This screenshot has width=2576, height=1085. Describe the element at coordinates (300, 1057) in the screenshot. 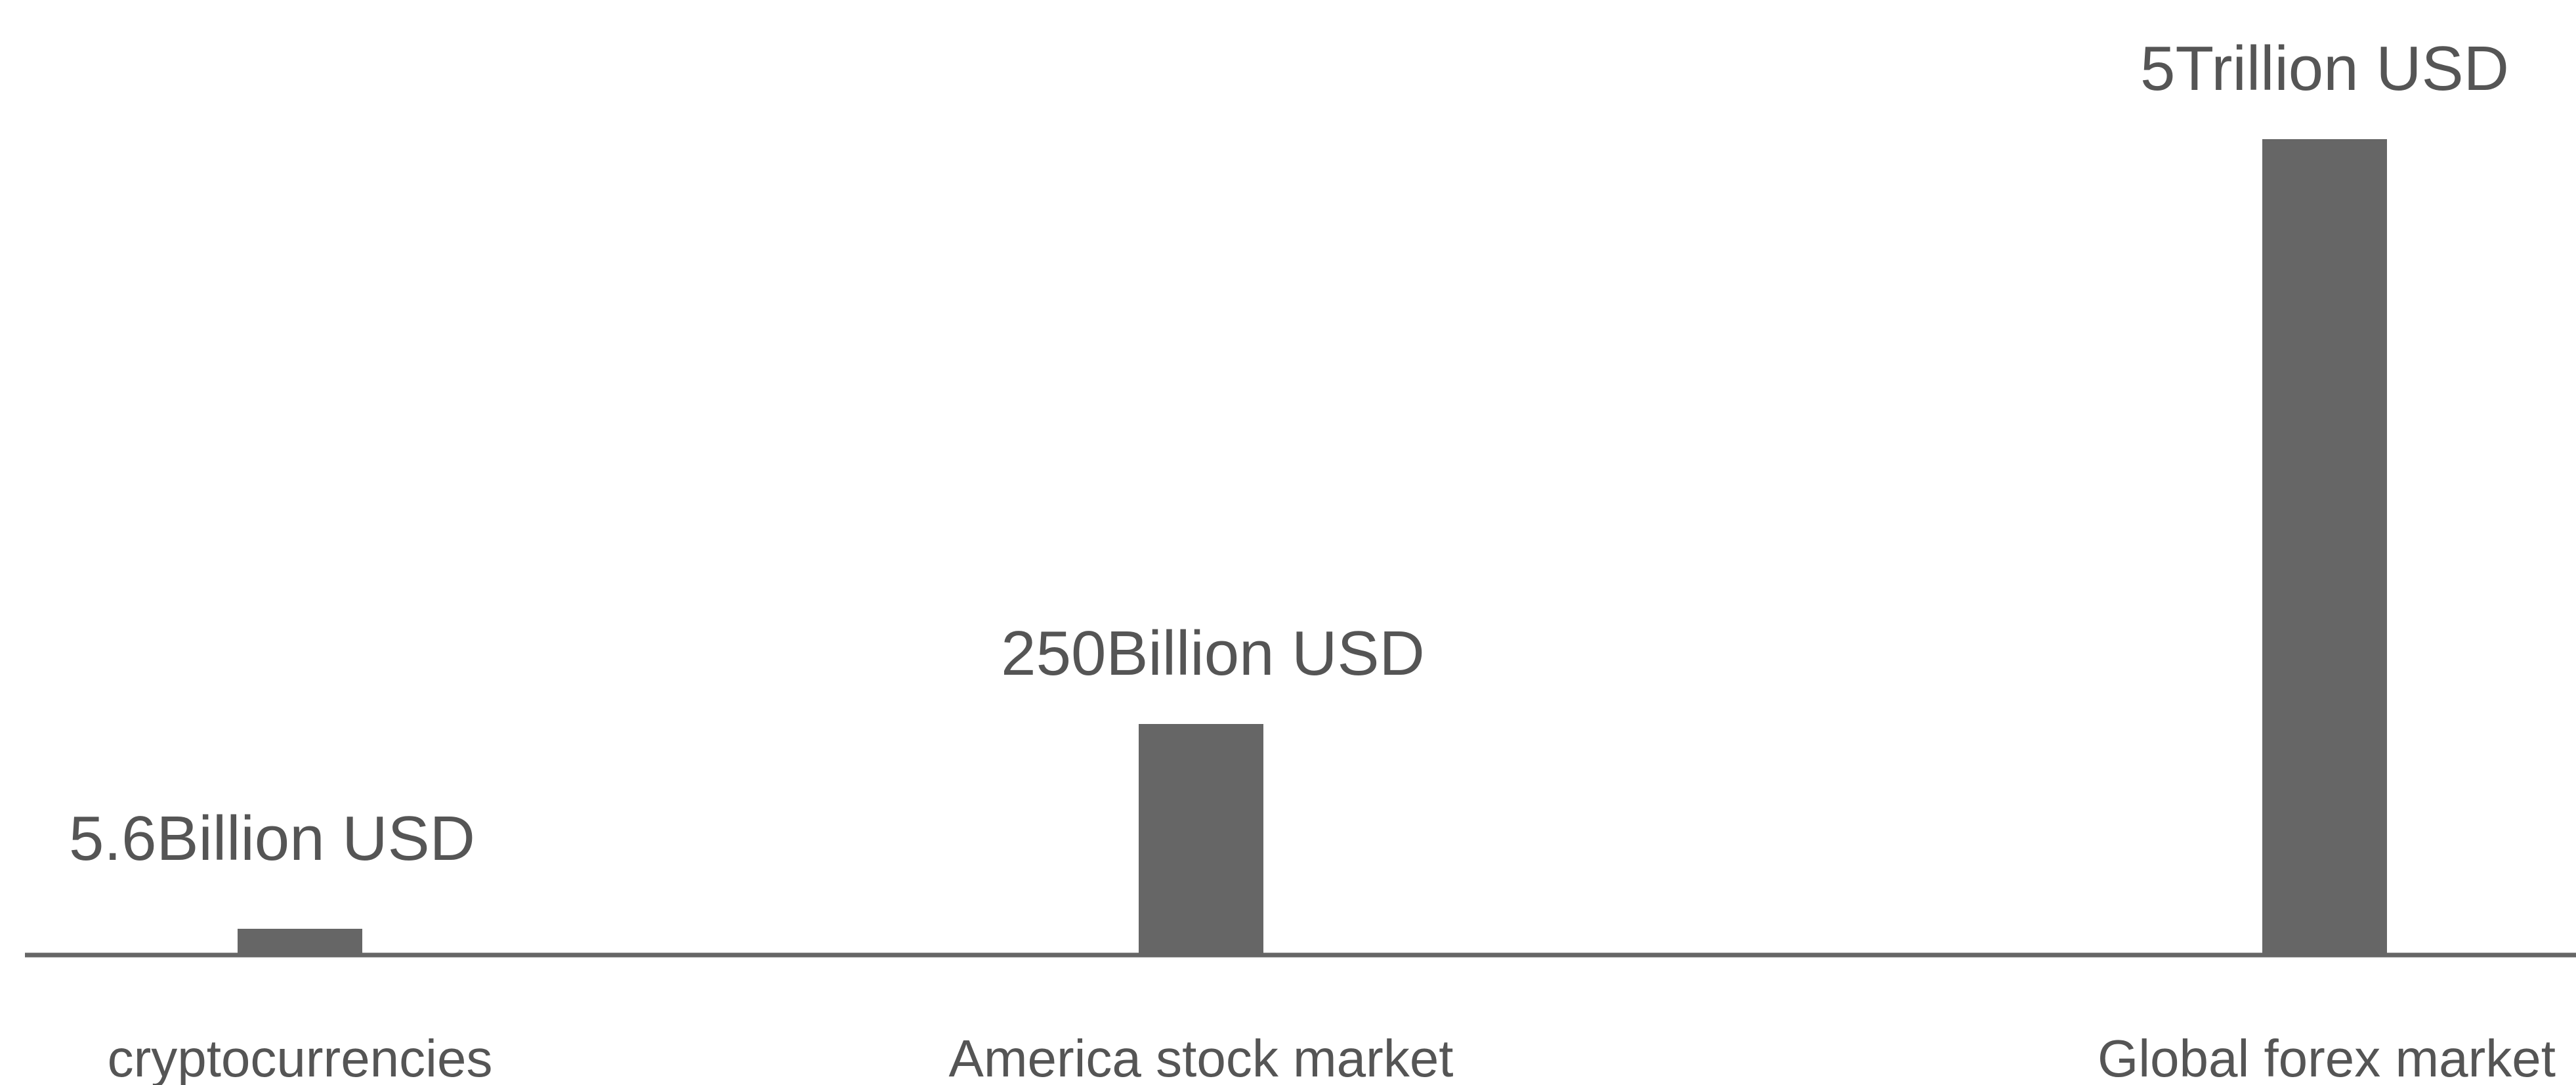

I see `category-label-0: cryptocurrencies` at that location.